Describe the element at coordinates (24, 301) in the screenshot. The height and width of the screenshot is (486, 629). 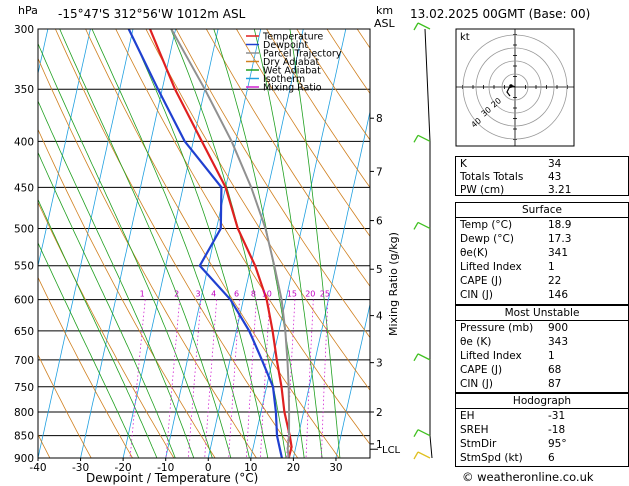
I see `pressure-tick-label: 600` at that location.